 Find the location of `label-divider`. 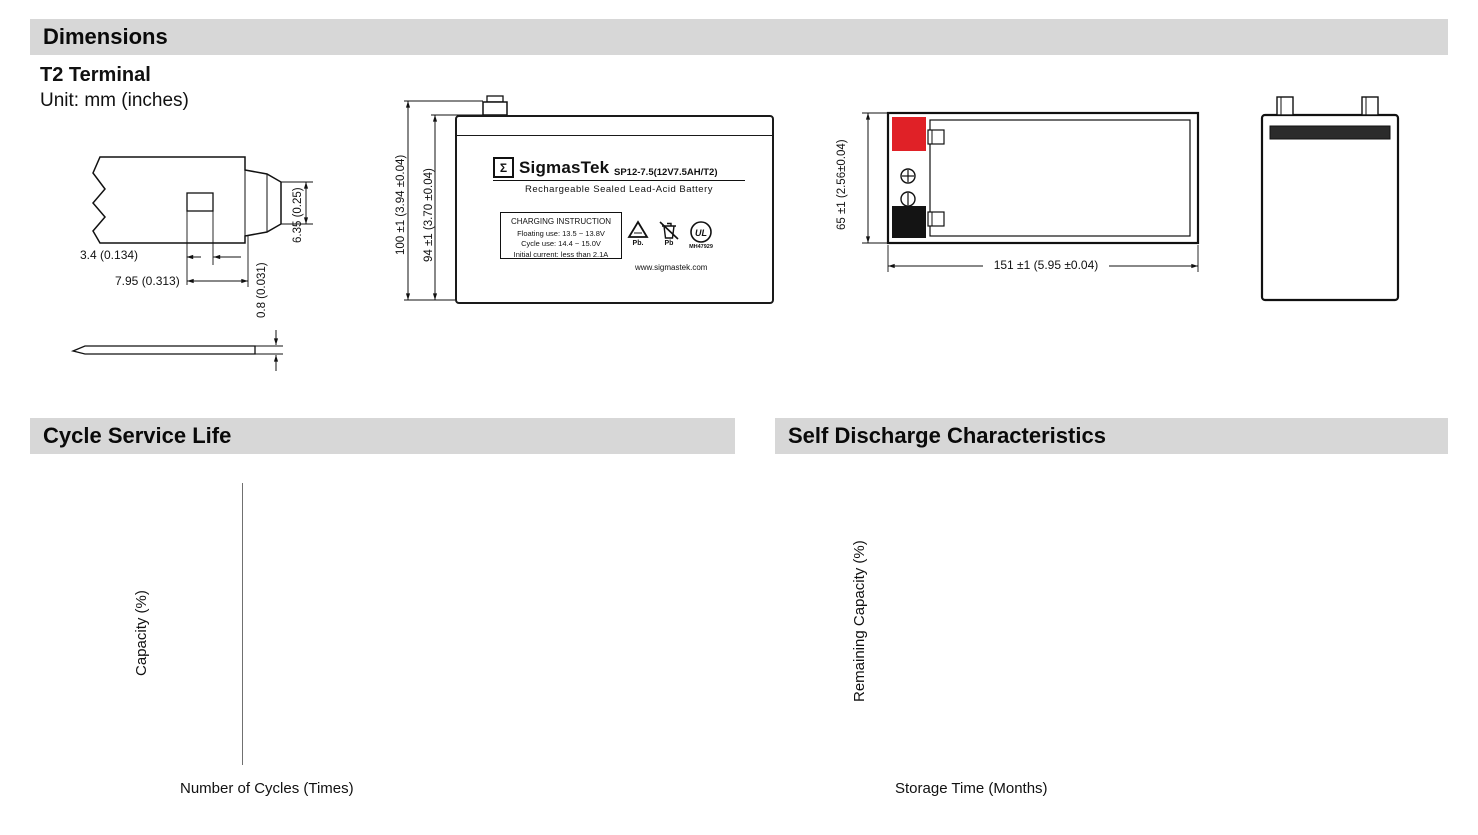

label-divider is located at coordinates (619, 180).